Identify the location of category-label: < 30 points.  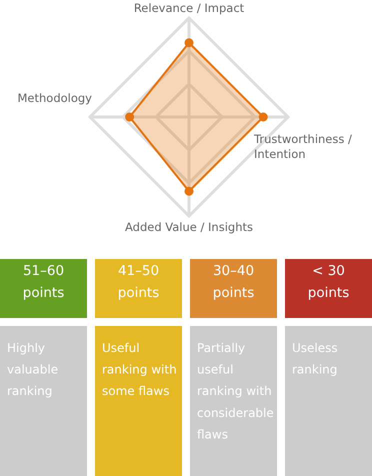
(329, 282).